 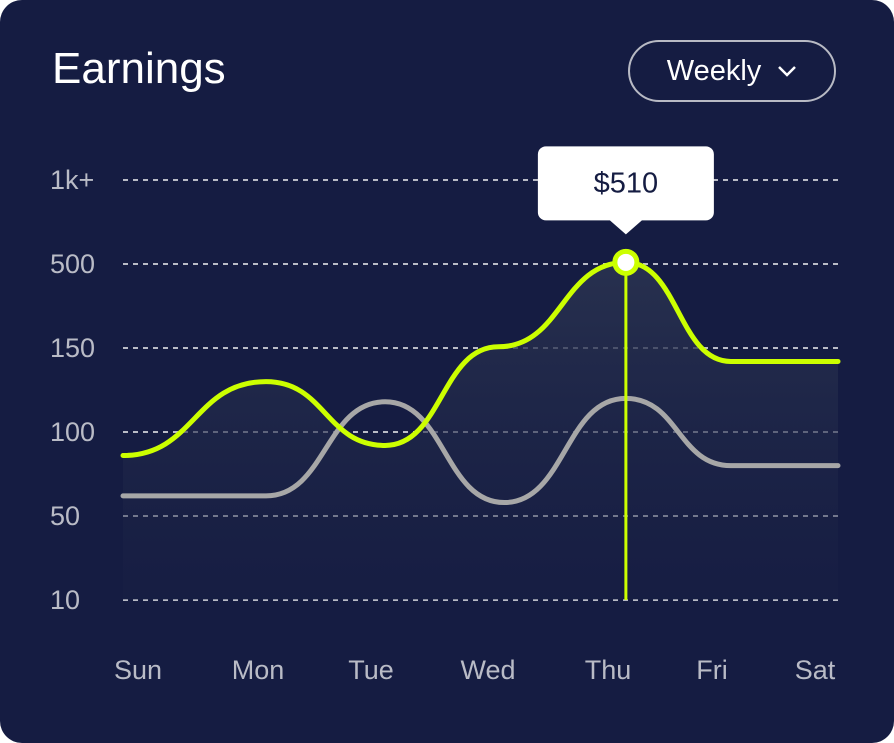 I want to click on x-tick-label: Tue, so click(x=371, y=670).